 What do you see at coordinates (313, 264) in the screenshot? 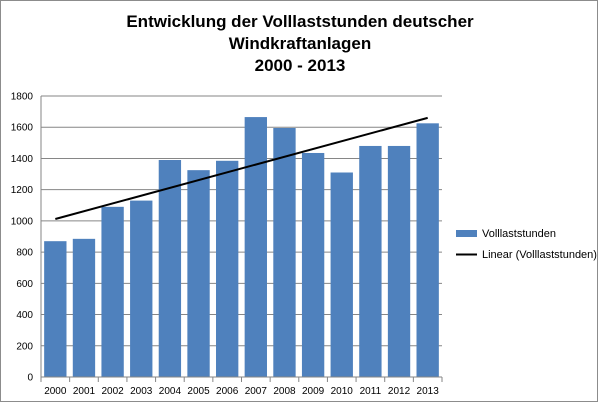
I see `bar-2009` at bounding box center [313, 264].